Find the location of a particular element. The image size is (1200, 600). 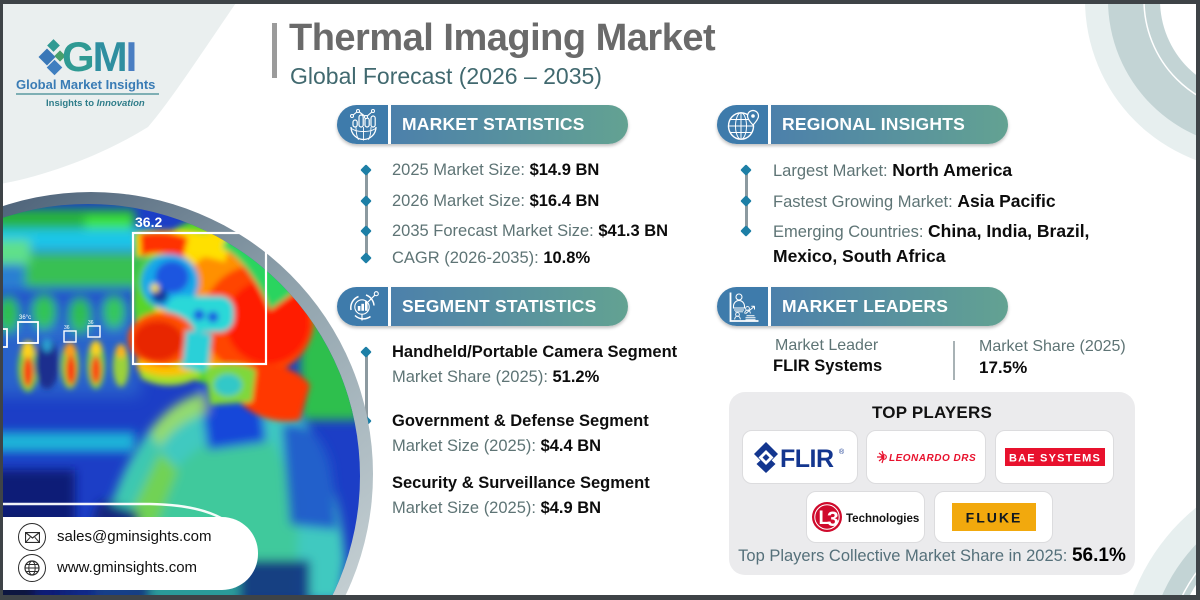

svg-text: BAE SYSTEMS is located at coordinates (1054, 459).